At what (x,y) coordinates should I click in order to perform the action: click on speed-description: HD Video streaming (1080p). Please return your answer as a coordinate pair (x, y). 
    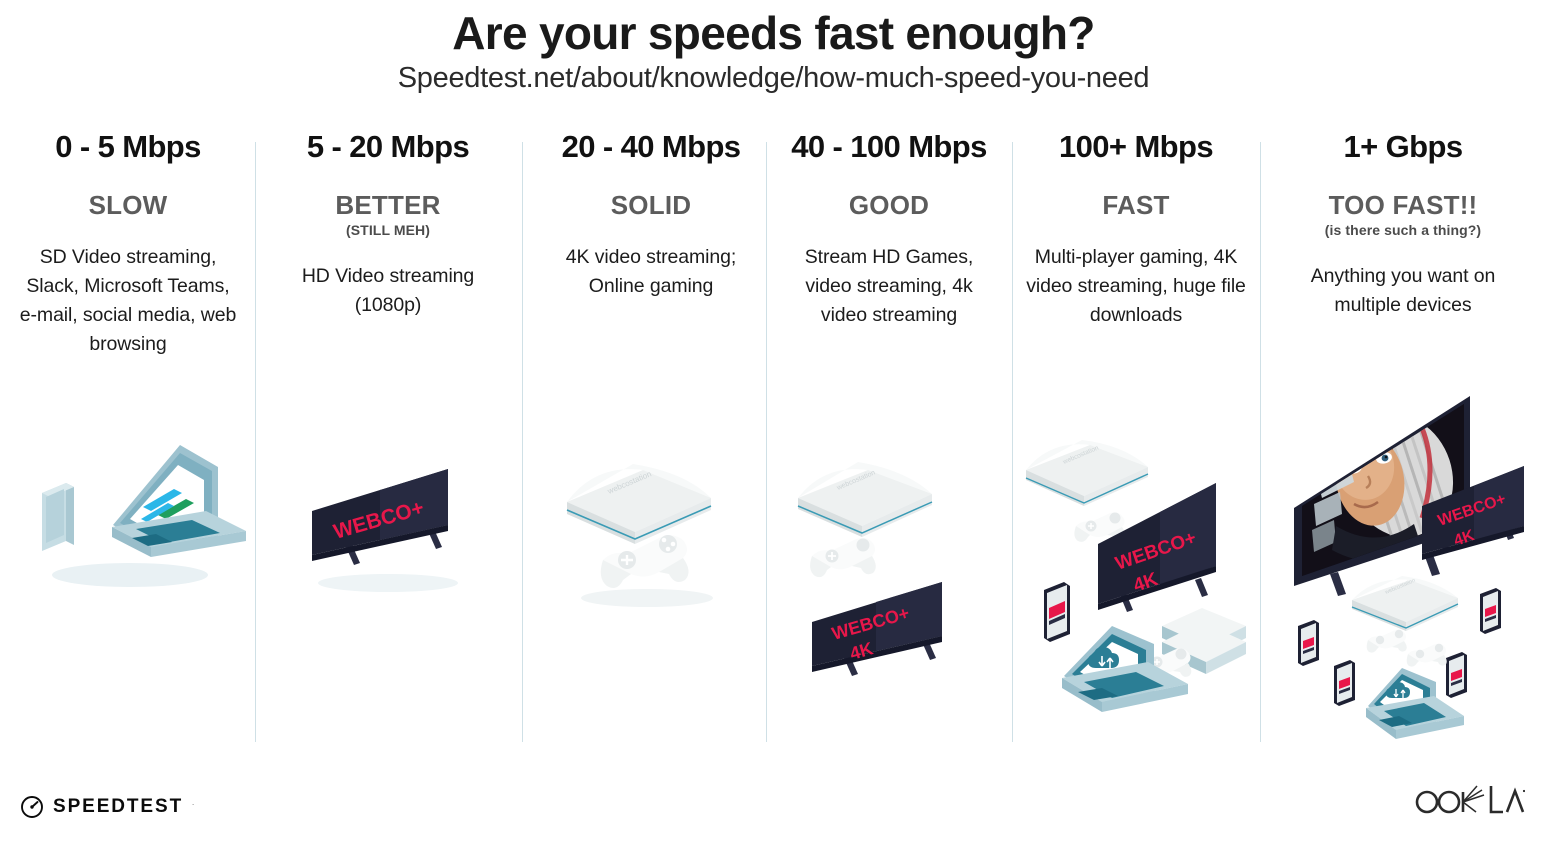
    Looking at the image, I should click on (388, 291).